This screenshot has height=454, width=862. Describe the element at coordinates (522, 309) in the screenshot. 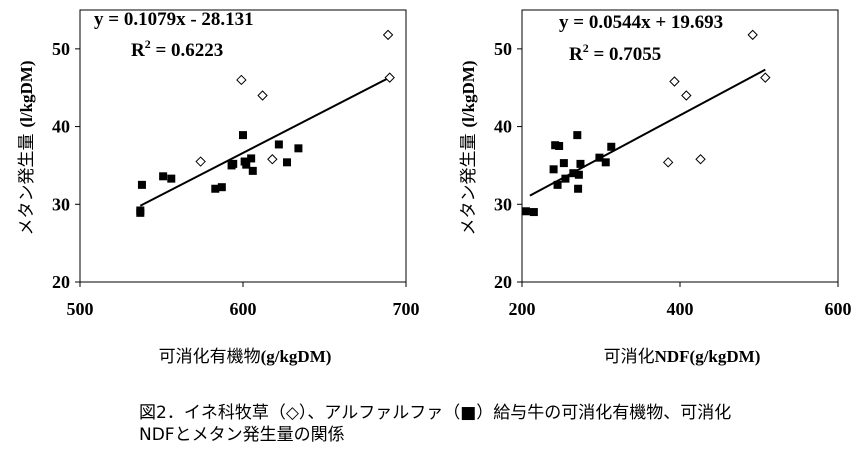

I see `x-tick-label: 200` at that location.